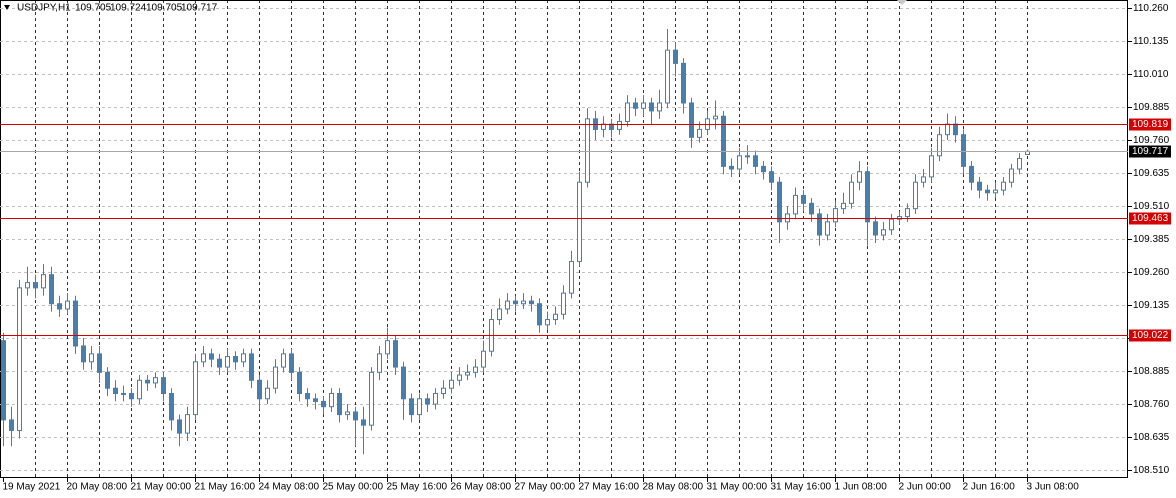 The image size is (1176, 498). Describe the element at coordinates (1151, 404) in the screenshot. I see `y-tick-label: 108.760` at that location.